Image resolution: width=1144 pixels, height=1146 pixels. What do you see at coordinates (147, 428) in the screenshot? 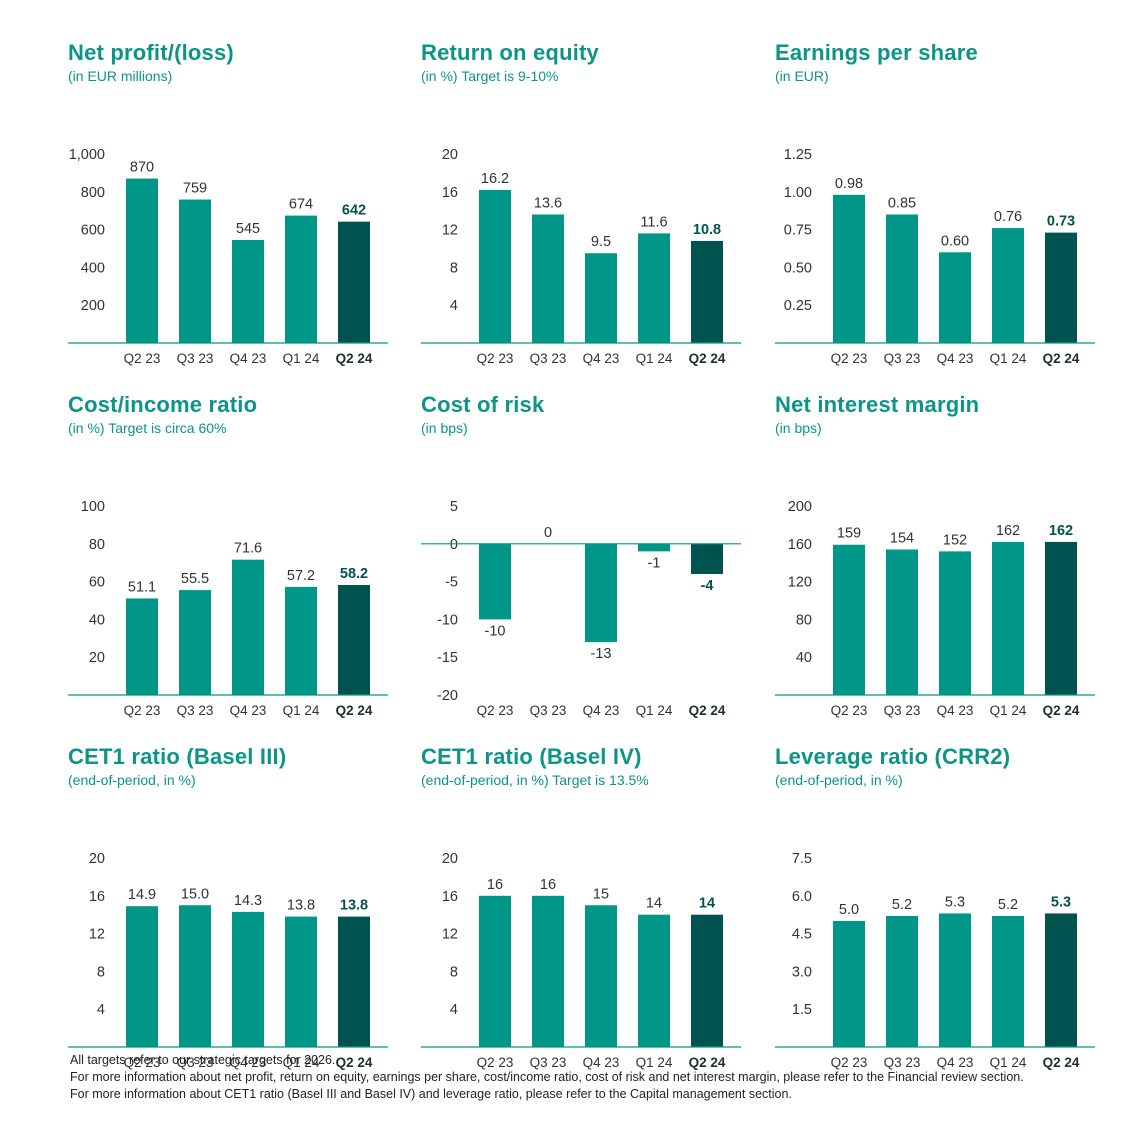
I see `chart-subtitle: (in %) Target is circa 60%` at bounding box center [147, 428].